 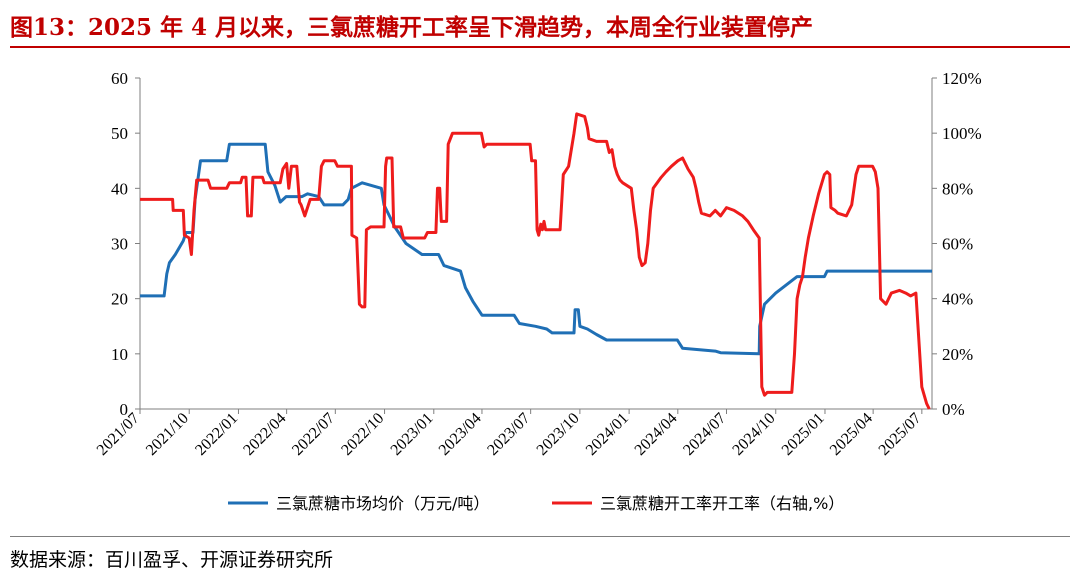 What do you see at coordinates (119, 244) in the screenshot?
I see `y-left-tick-label: 30` at bounding box center [119, 244].